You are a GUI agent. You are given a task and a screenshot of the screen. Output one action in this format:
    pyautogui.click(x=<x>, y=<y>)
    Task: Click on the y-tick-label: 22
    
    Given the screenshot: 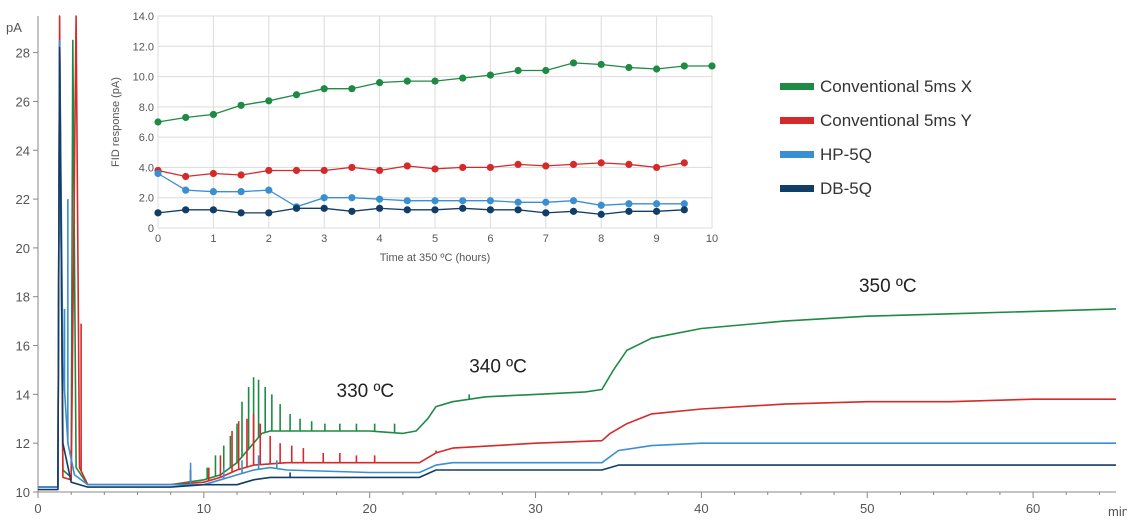 What is the action you would take?
    pyautogui.click(x=23, y=199)
    